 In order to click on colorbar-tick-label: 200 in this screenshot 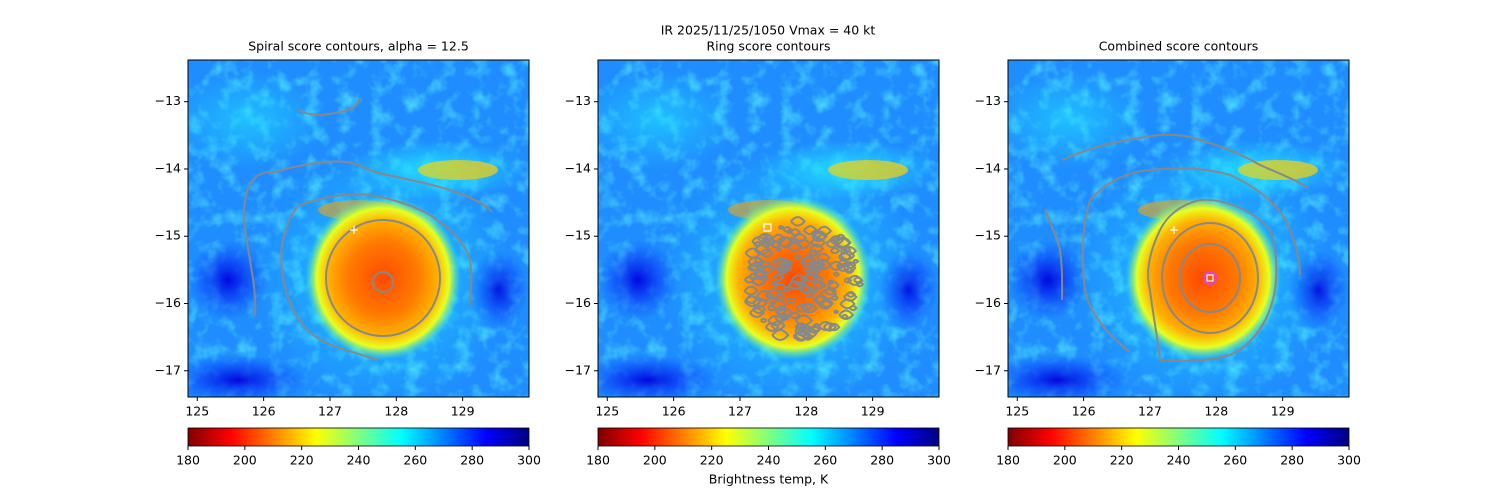, I will do `click(1065, 460)`.